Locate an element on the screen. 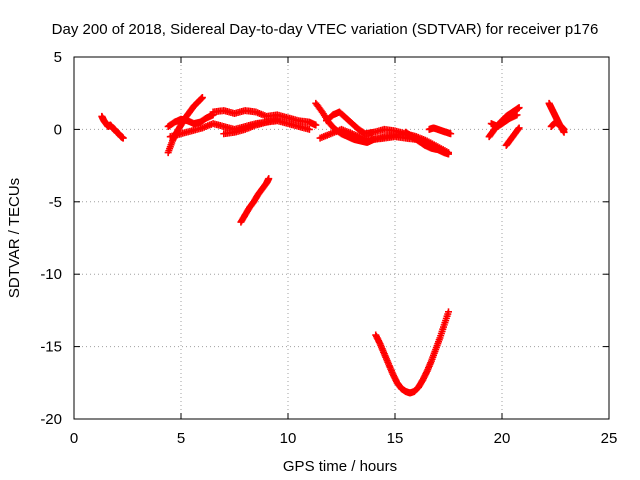 This screenshot has width=640, height=480. x-tick-label: 10 is located at coordinates (288, 438).